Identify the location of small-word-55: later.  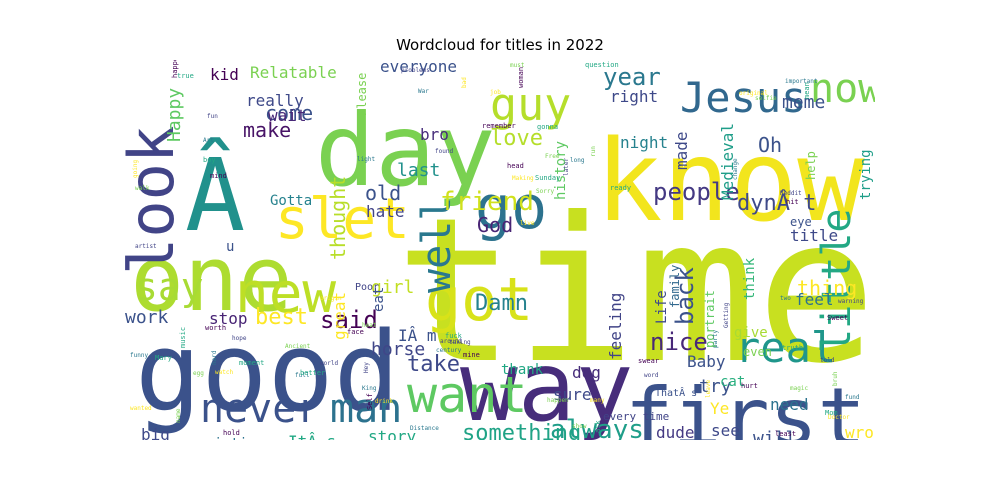
(566, 167).